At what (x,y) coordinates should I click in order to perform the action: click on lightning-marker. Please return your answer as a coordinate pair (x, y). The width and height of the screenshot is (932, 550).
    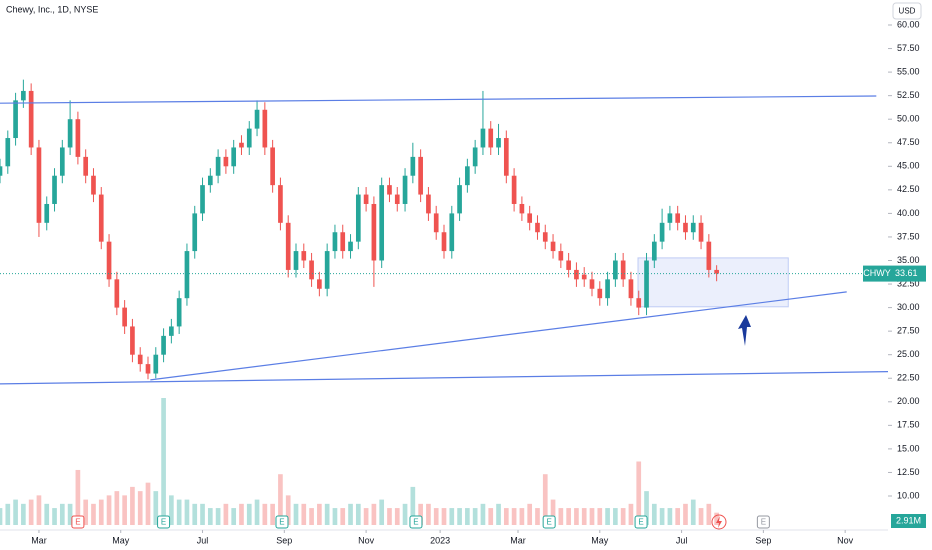
    Looking at the image, I should click on (719, 522).